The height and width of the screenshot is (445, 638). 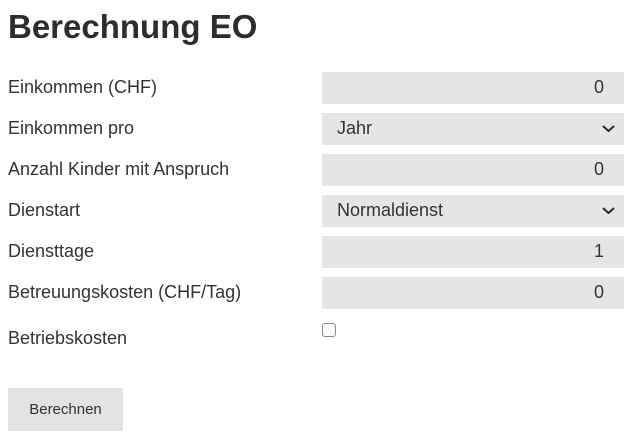 I want to click on einkommen-pro-label: Einkommen pro, so click(x=71, y=128).